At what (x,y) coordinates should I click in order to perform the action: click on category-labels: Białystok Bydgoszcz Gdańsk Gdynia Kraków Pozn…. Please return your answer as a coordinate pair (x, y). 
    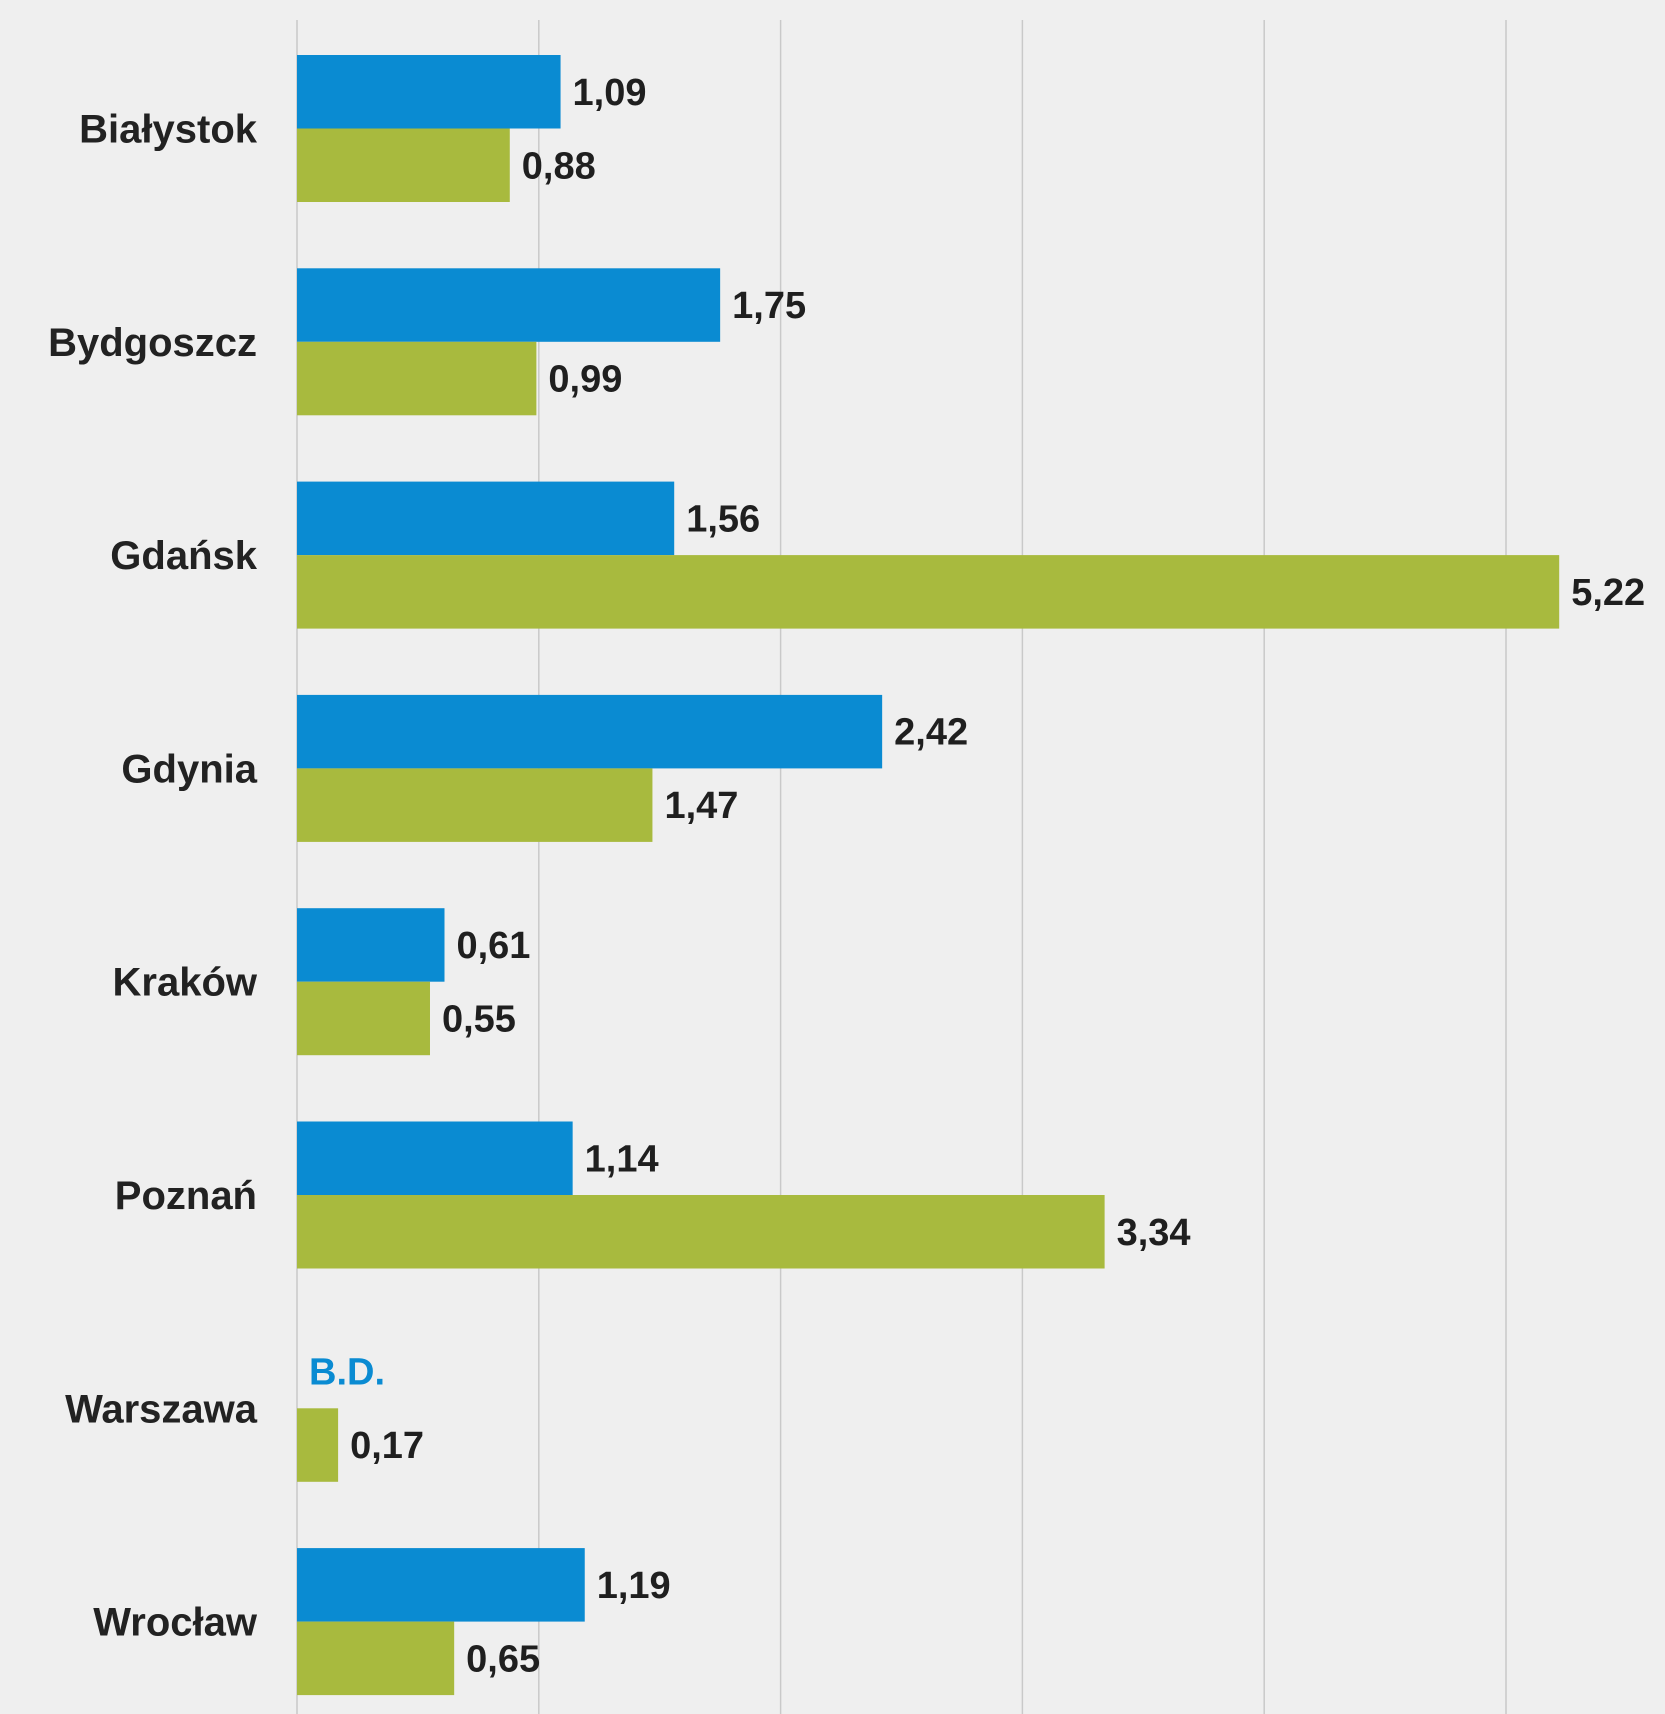
    Looking at the image, I should click on (153, 876).